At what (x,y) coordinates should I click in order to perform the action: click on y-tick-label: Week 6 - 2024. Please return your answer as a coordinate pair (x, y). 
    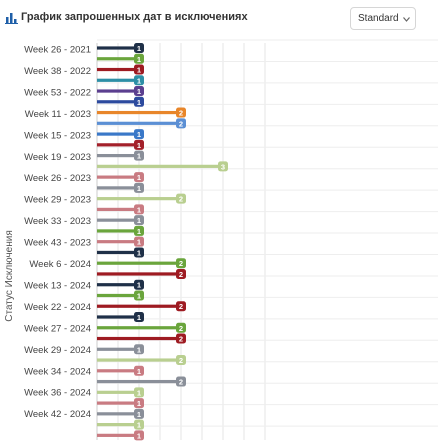
    Looking at the image, I should click on (60, 264).